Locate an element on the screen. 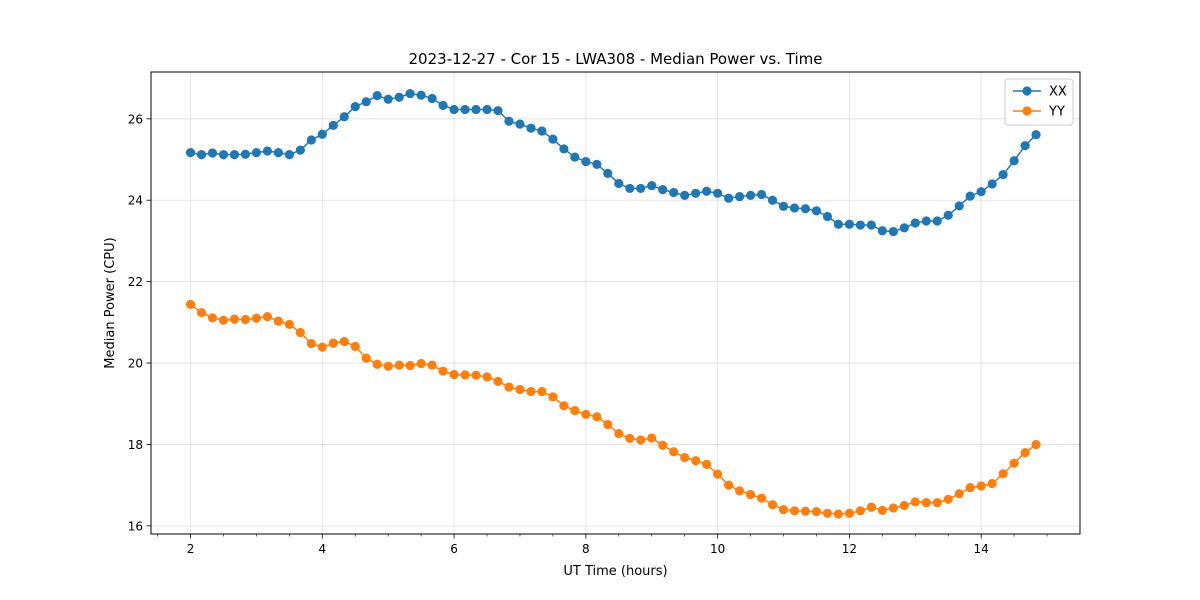  legend-marker-yy is located at coordinates (1027, 111).